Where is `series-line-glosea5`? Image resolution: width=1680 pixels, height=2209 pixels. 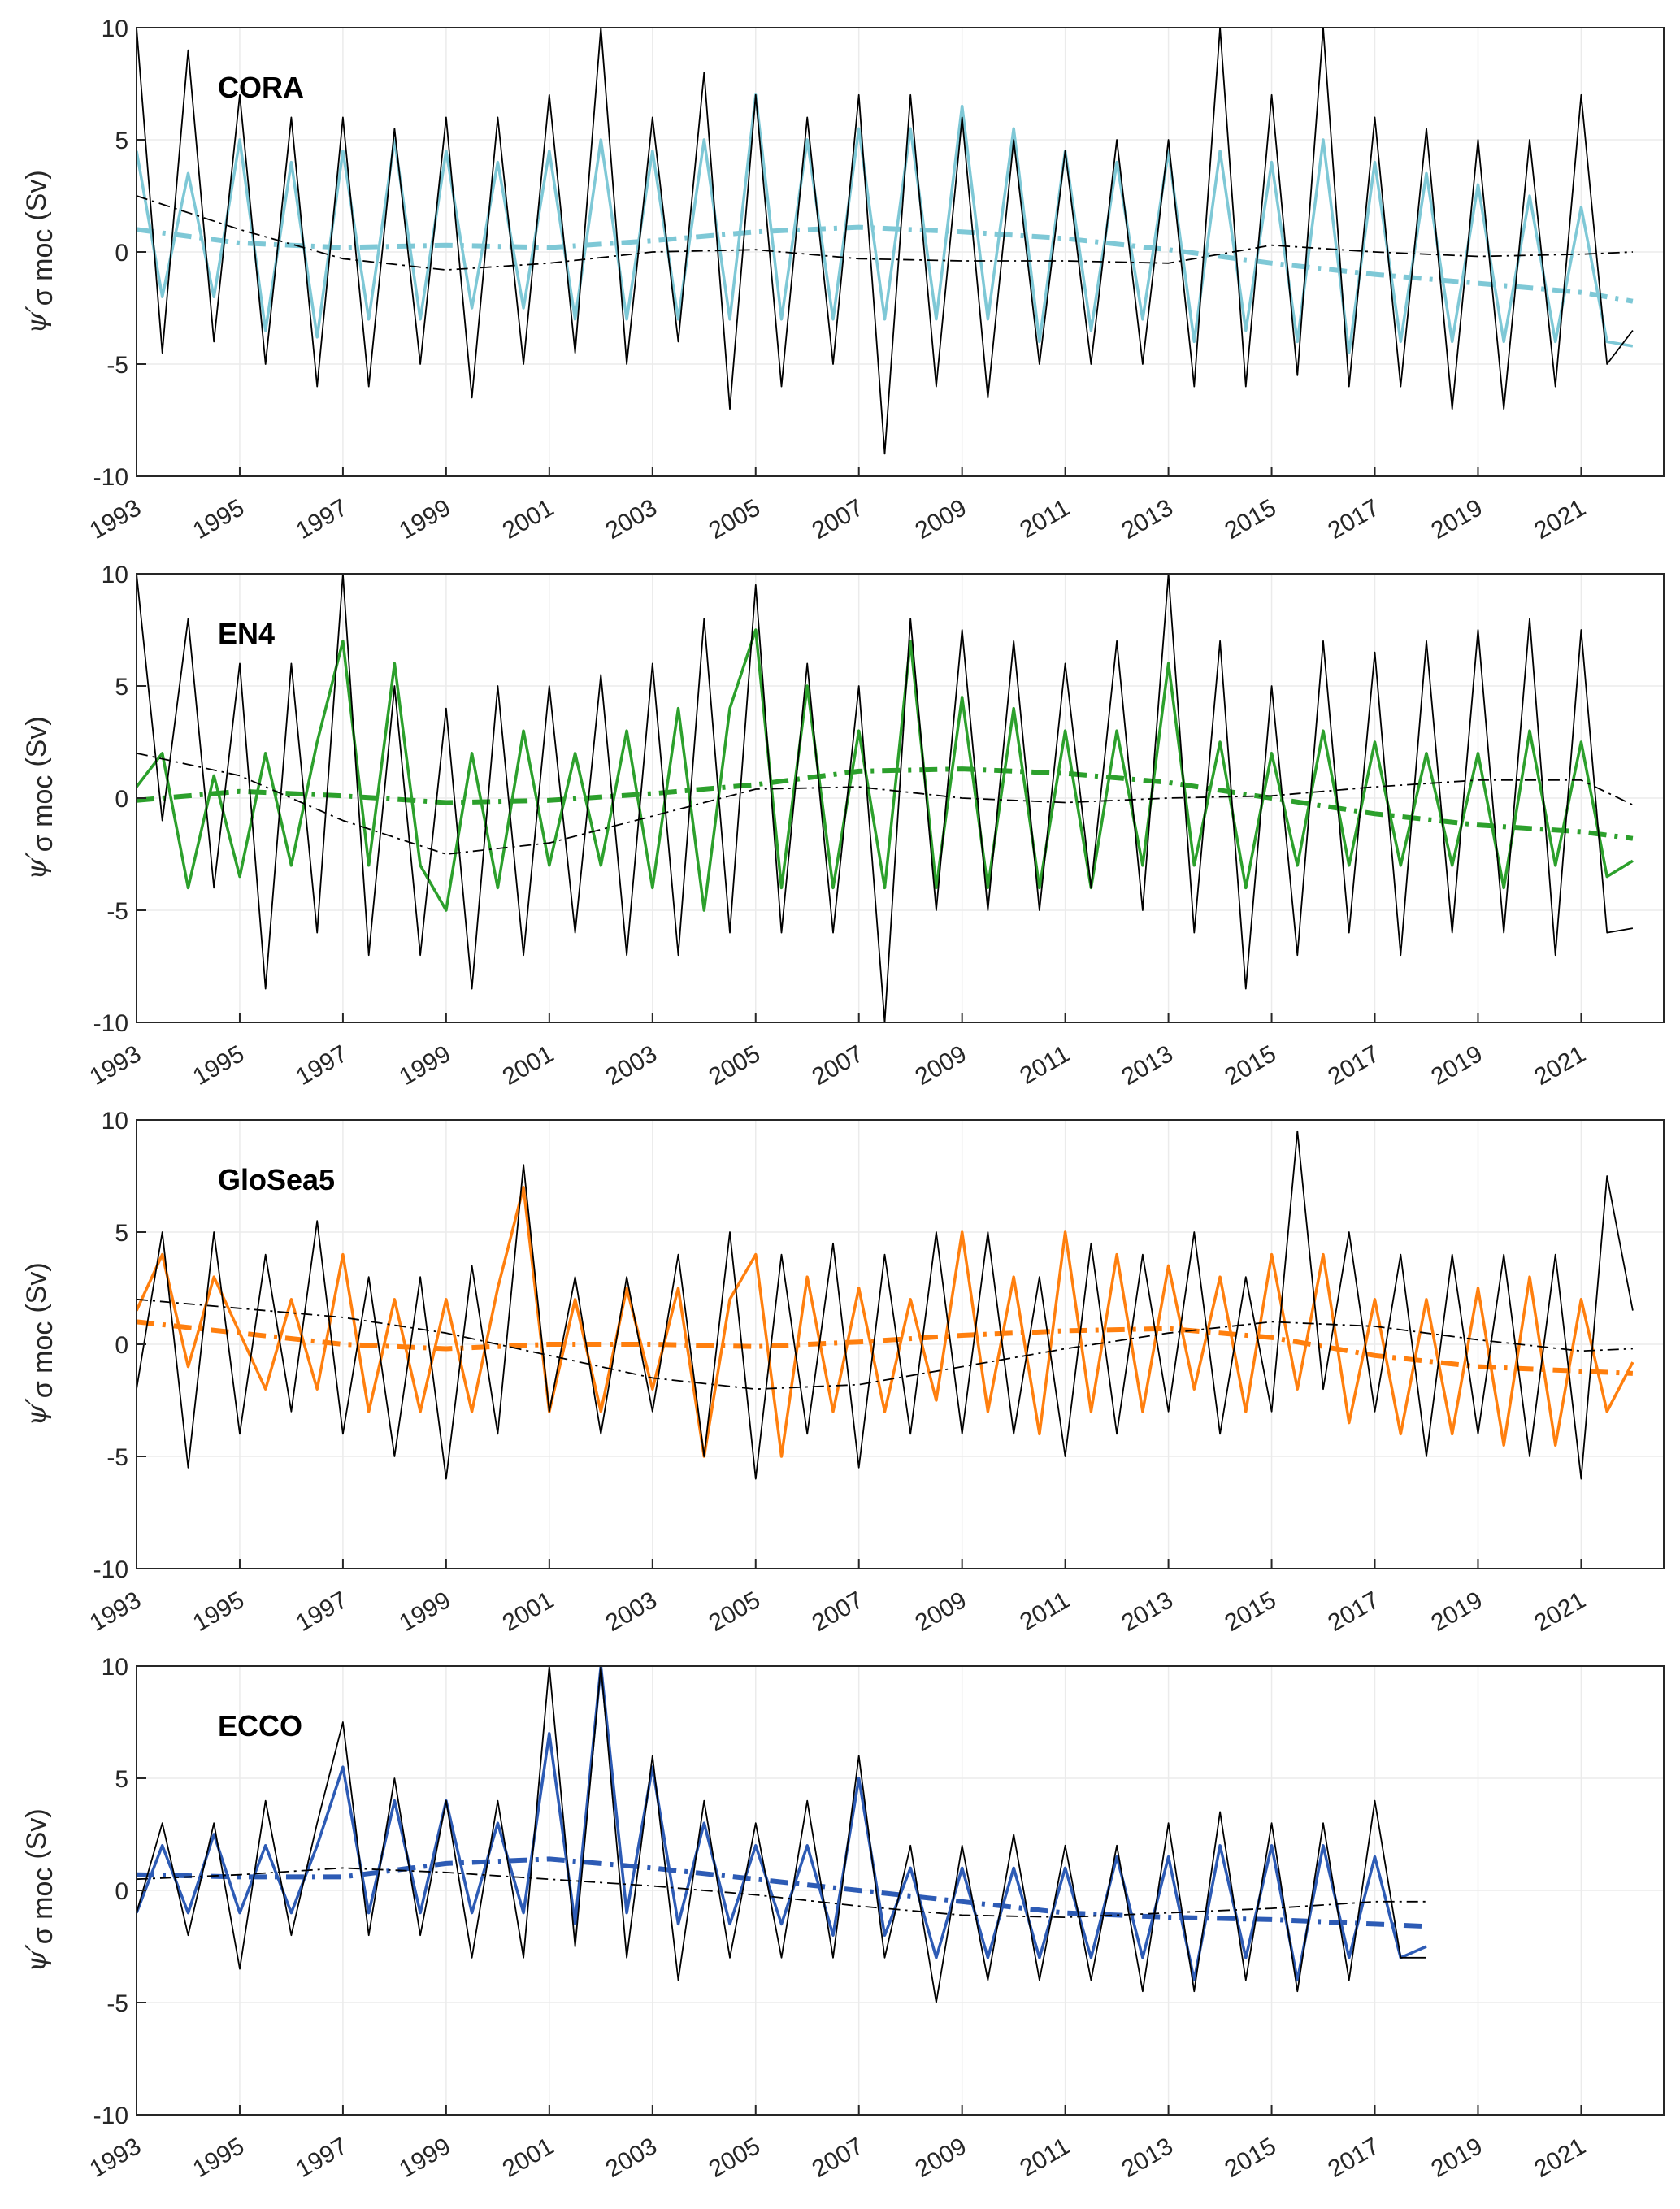
series-line-glosea5 is located at coordinates (885, 1322).